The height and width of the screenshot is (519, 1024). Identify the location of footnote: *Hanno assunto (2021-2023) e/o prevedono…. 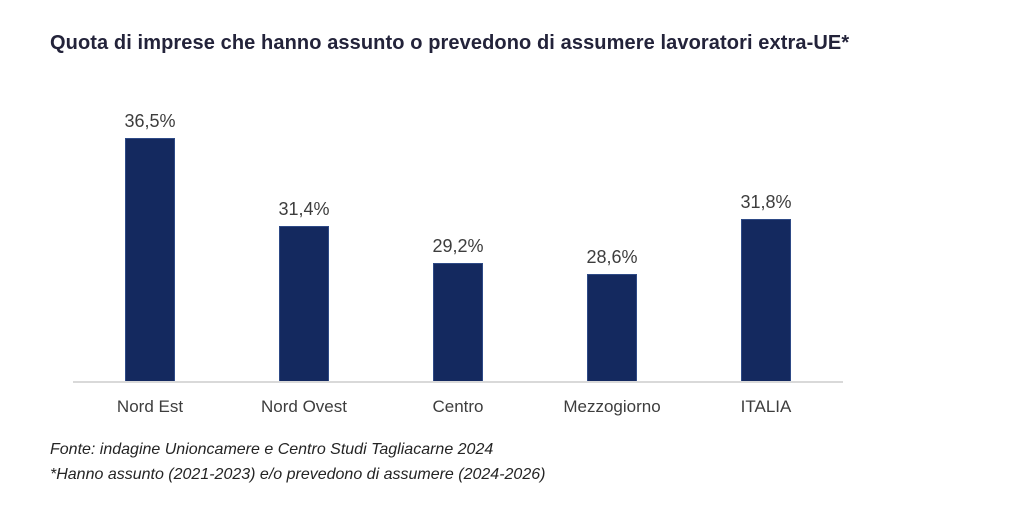
(298, 474).